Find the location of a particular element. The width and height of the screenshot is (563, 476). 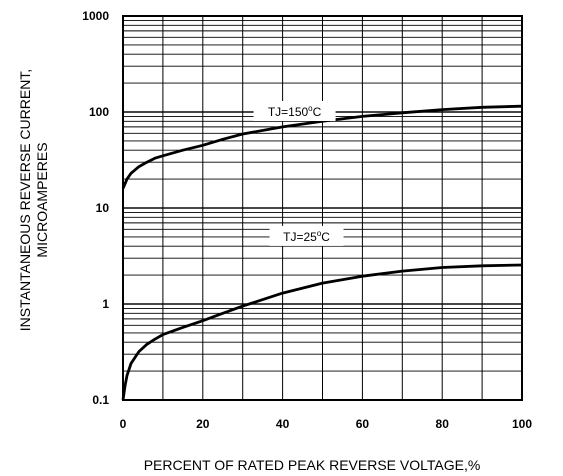

series-label-tj-25c: TJ=25oC is located at coordinates (306, 236).